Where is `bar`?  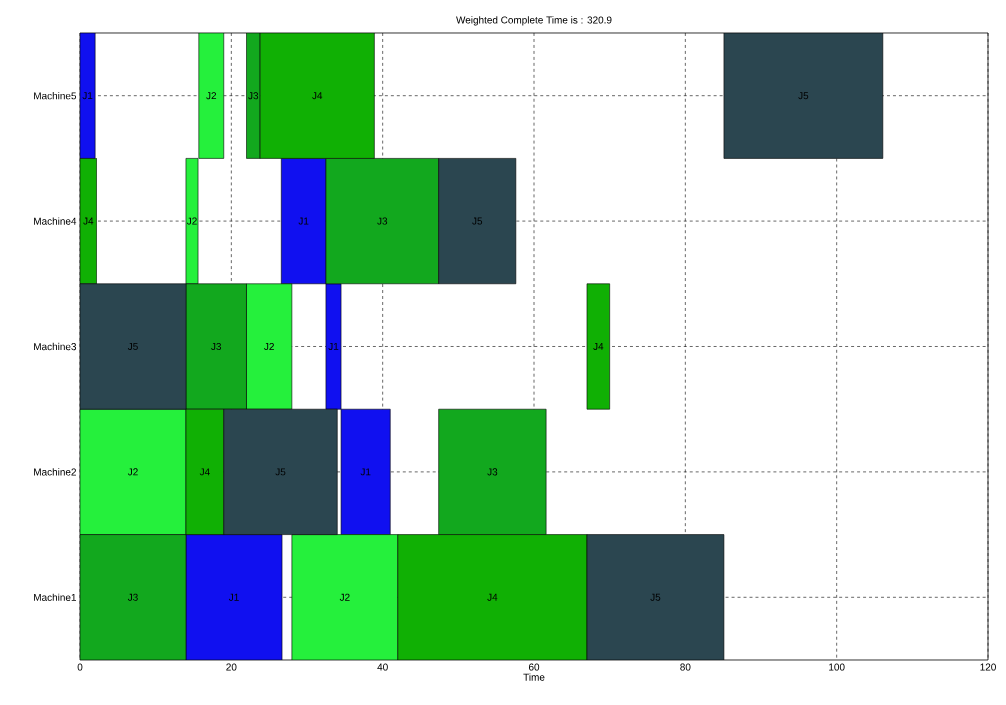 bar is located at coordinates (598, 346).